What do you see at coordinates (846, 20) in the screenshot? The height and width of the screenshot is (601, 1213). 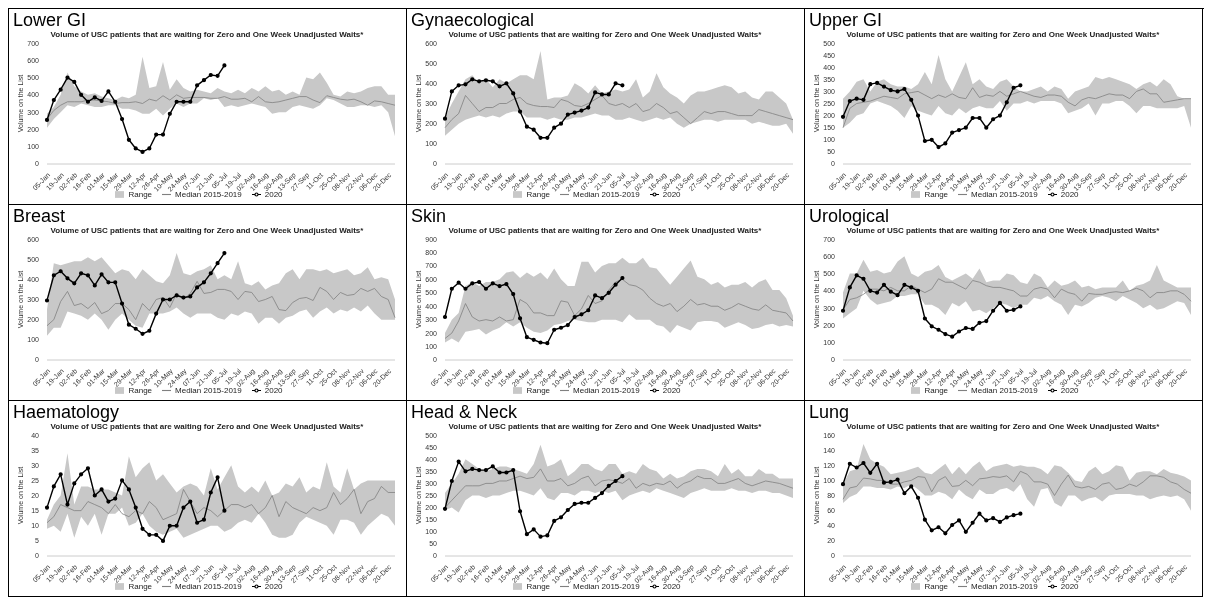 I see `chart-title: Upper GI` at bounding box center [846, 20].